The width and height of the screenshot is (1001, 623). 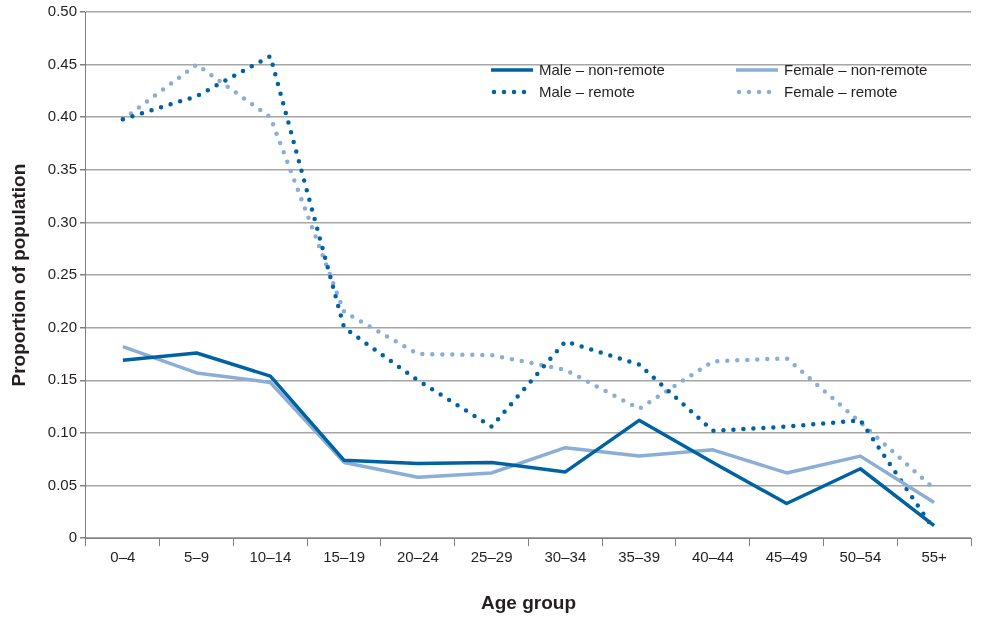 I want to click on y-tick-label: 0.45, so click(x=62, y=63).